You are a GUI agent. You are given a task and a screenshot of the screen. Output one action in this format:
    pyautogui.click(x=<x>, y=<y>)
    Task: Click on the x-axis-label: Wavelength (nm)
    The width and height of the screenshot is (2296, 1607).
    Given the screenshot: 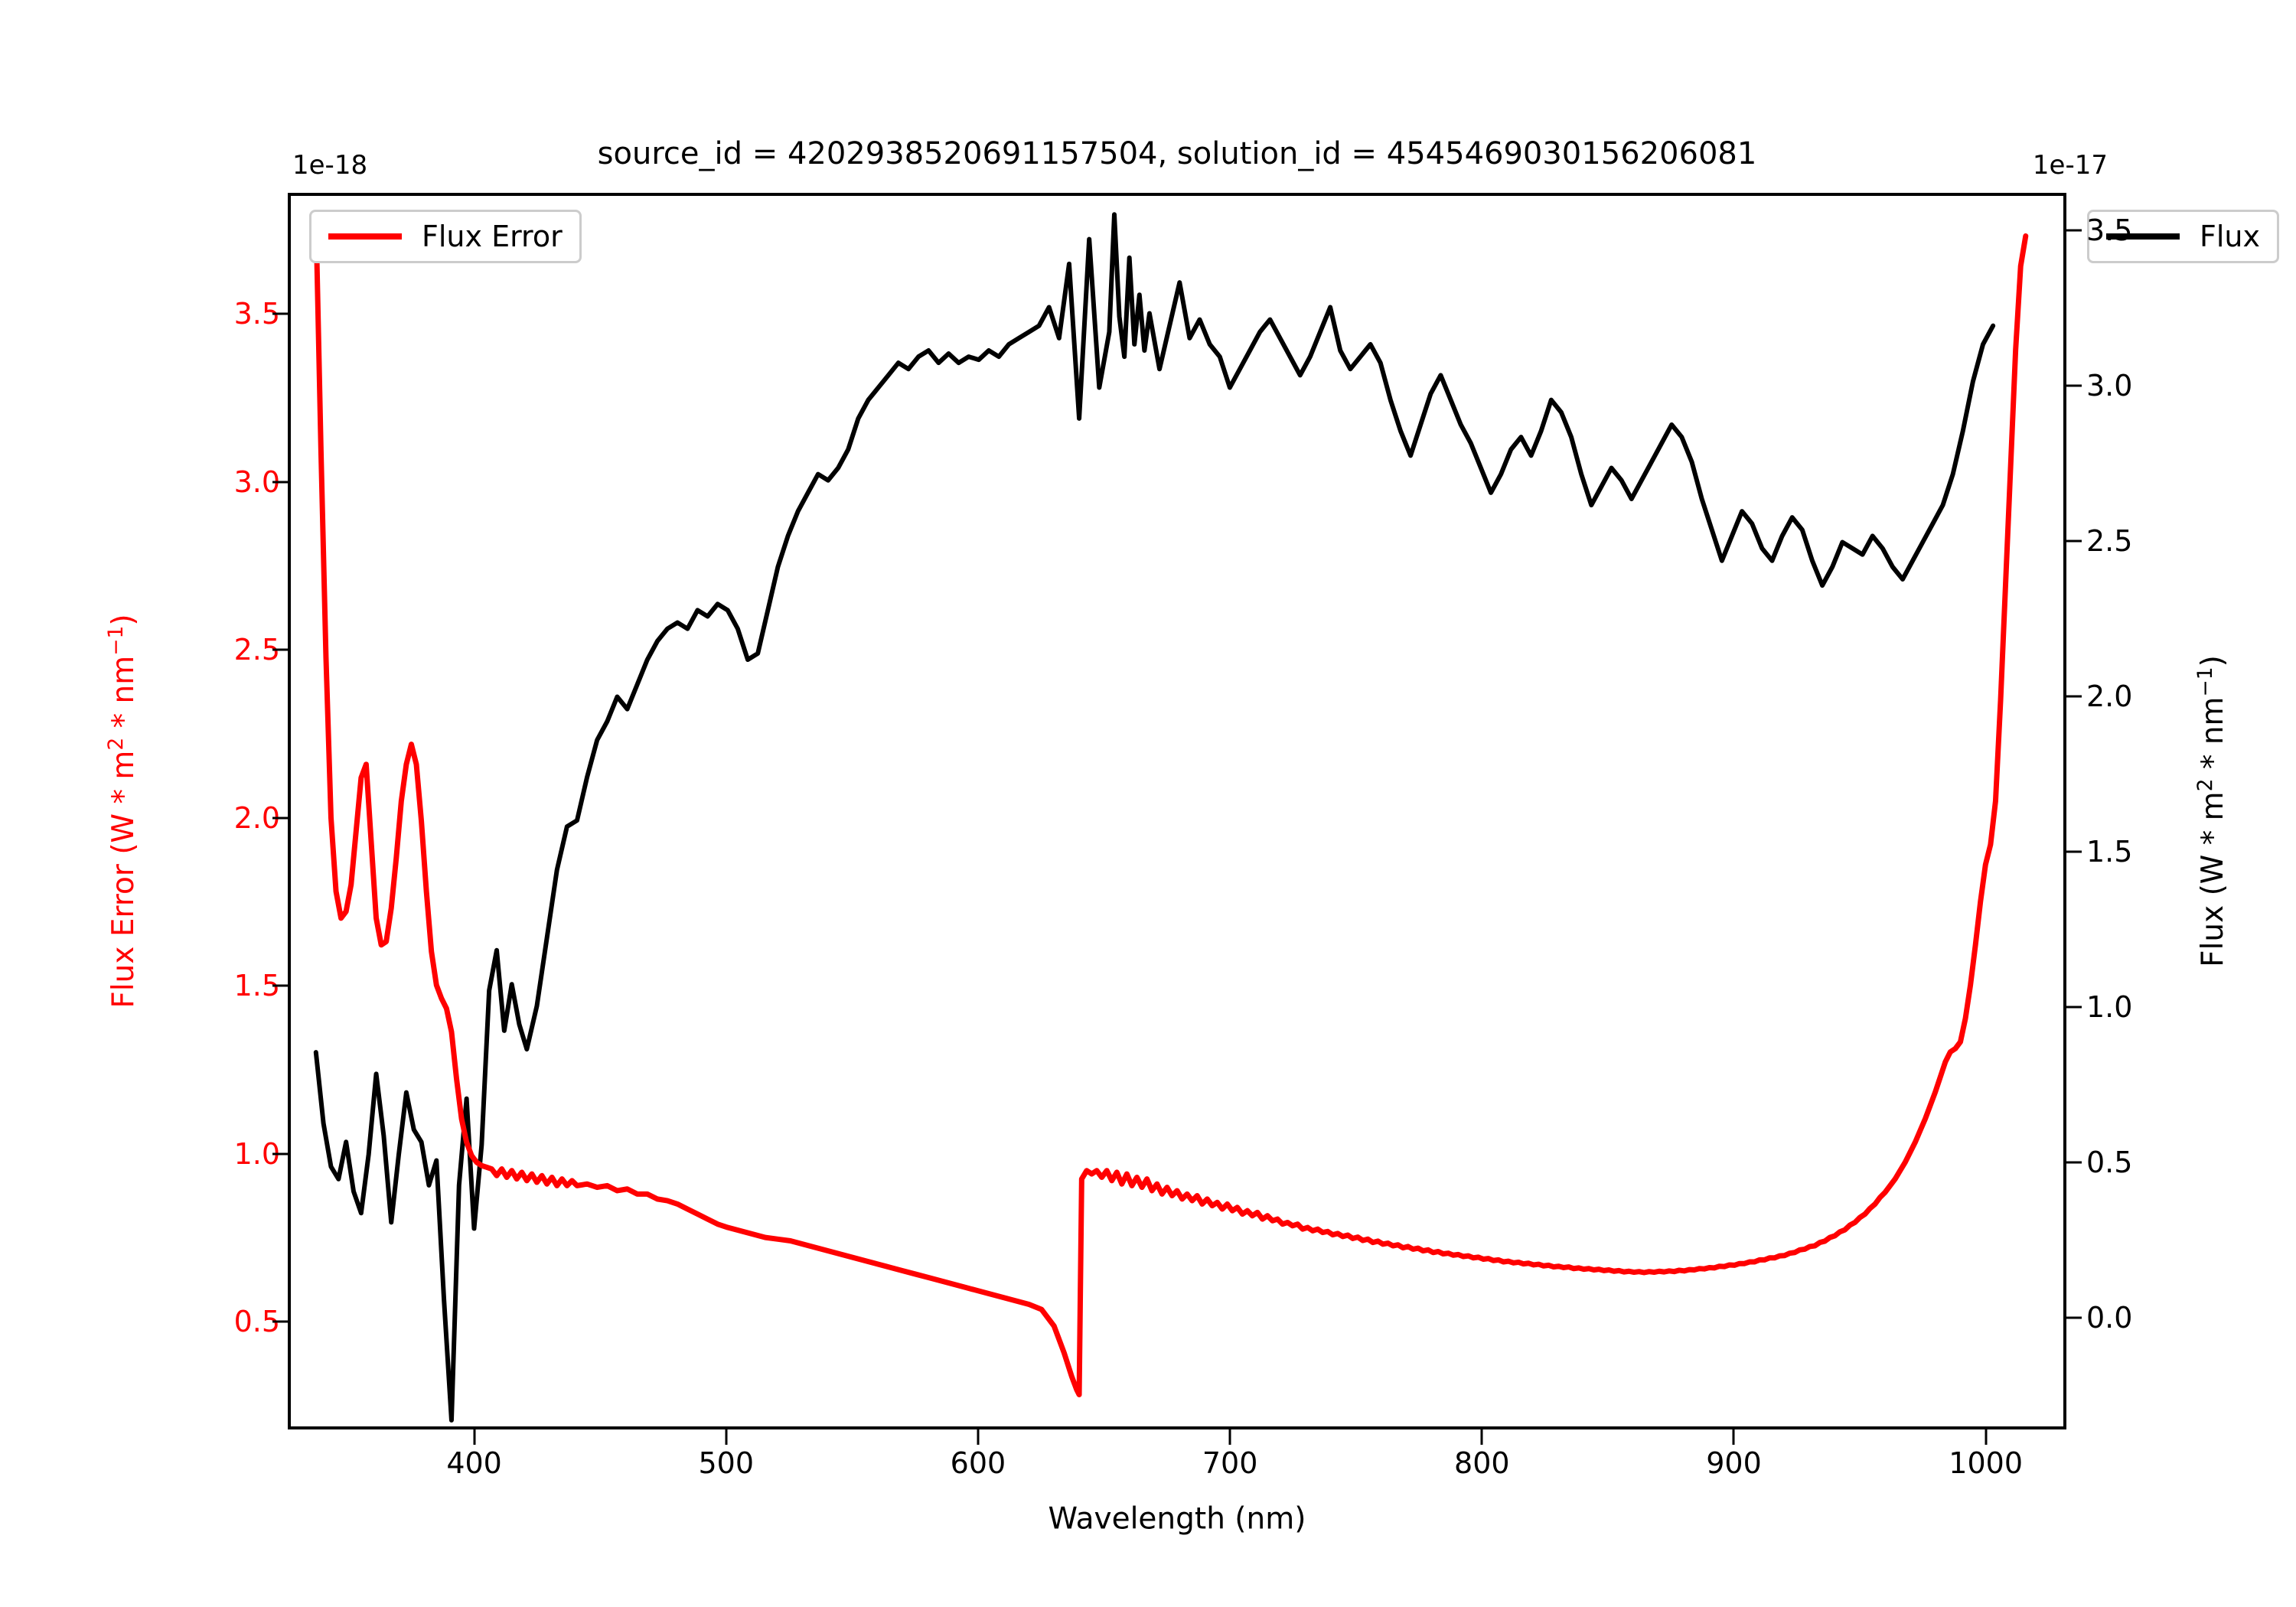 What is the action you would take?
    pyautogui.click(x=1177, y=1519)
    